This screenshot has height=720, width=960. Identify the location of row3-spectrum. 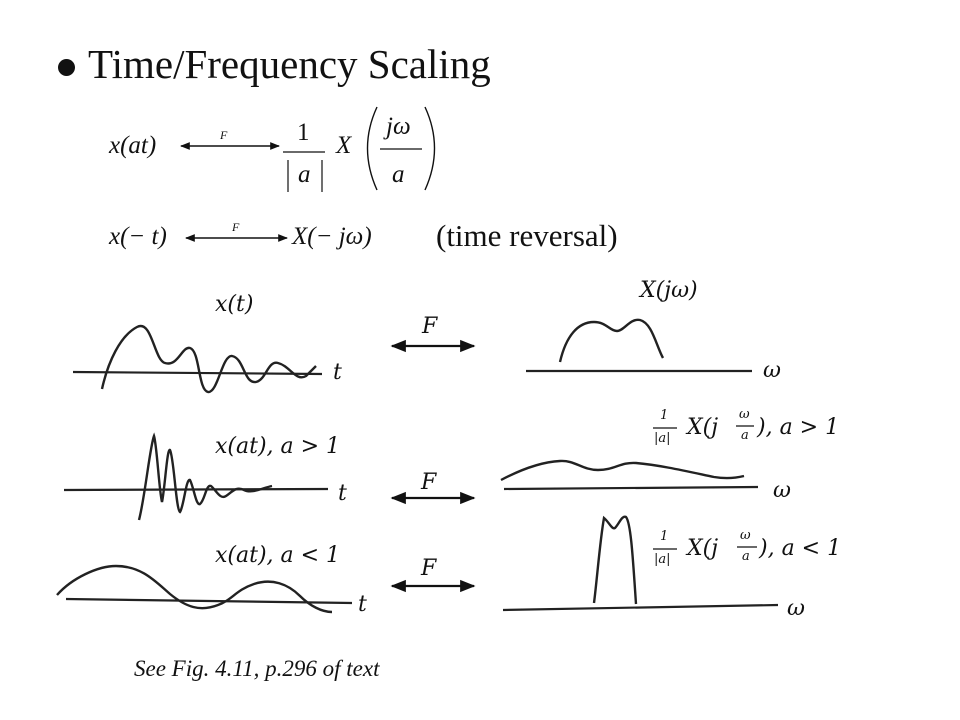
(615, 560).